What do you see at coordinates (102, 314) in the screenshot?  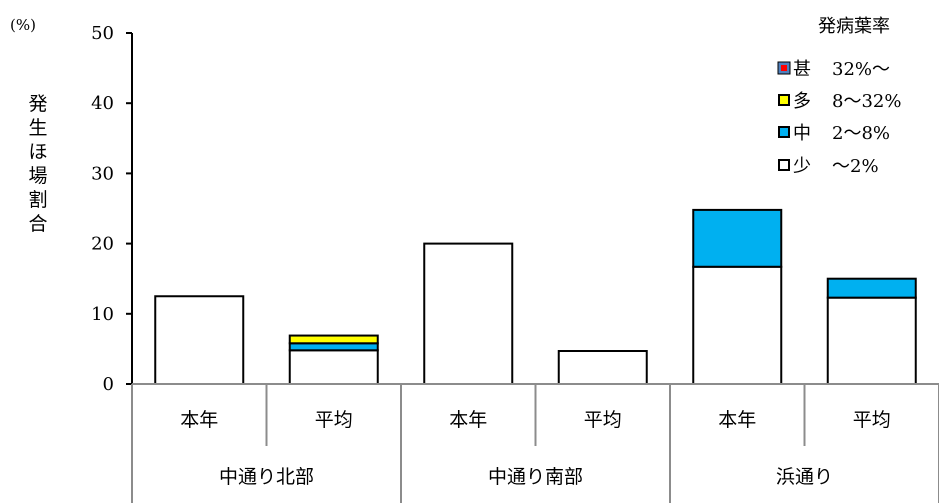 I see `y-tick-label: 10` at bounding box center [102, 314].